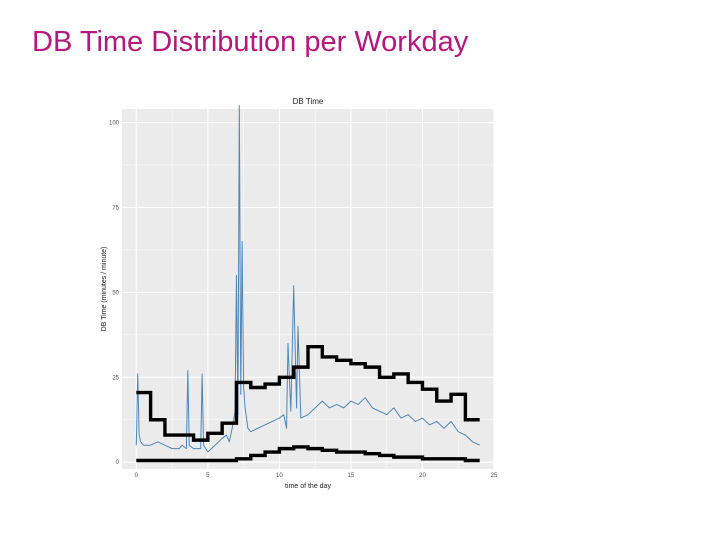 This screenshot has height=540, width=720. What do you see at coordinates (114, 124) in the screenshot?
I see `y-tick-label: 100` at bounding box center [114, 124].